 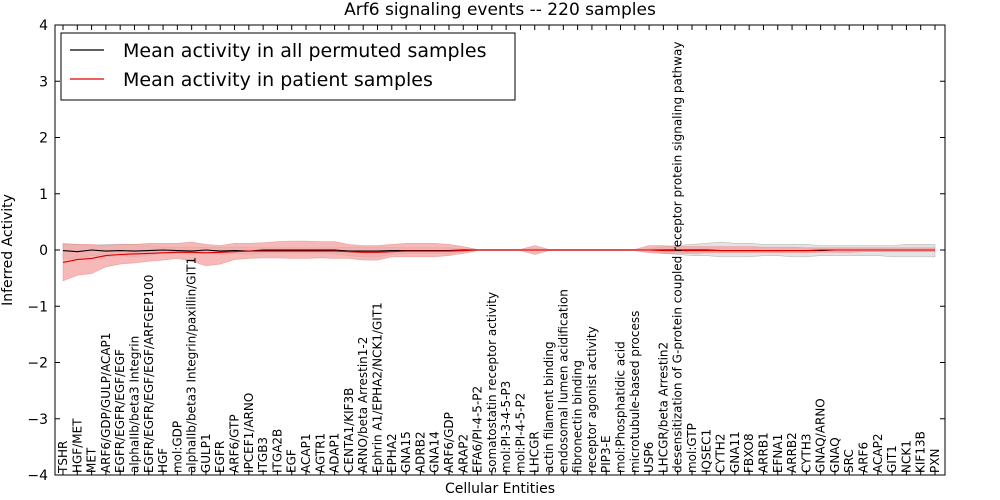 I want to click on legend-box, so click(x=288, y=66).